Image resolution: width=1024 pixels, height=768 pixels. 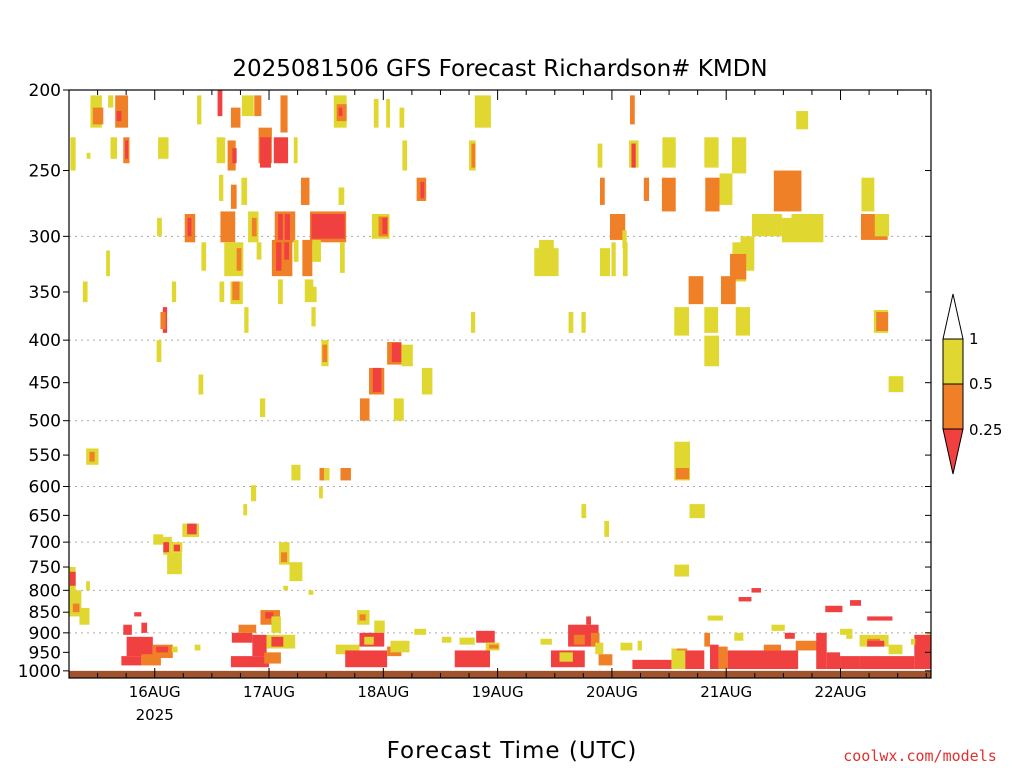 What do you see at coordinates (498, 692) in the screenshot?
I see `x-tick-label: 19AUG` at bounding box center [498, 692].